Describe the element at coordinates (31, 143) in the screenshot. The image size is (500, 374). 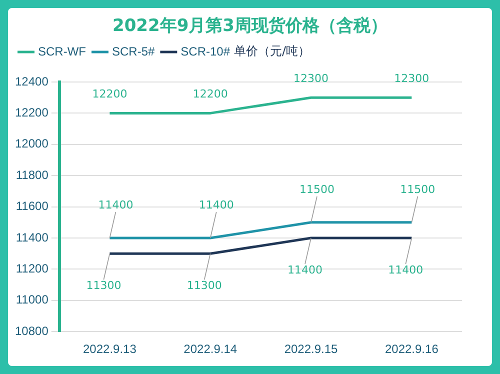
I see `y-tick-label: 12000` at that location.